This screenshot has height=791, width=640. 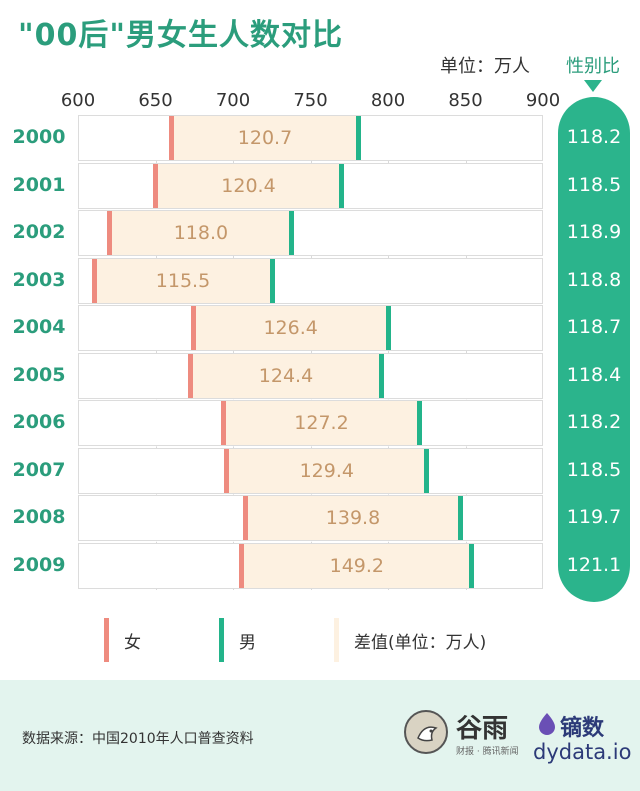 I want to click on year-label: 2001, so click(x=39, y=184).